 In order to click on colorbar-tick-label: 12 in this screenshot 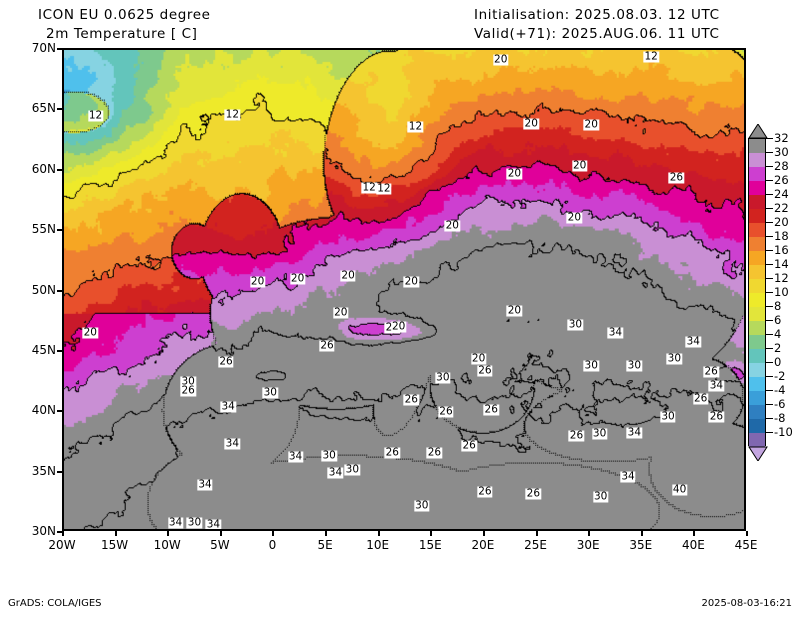, I will do `click(781, 278)`.